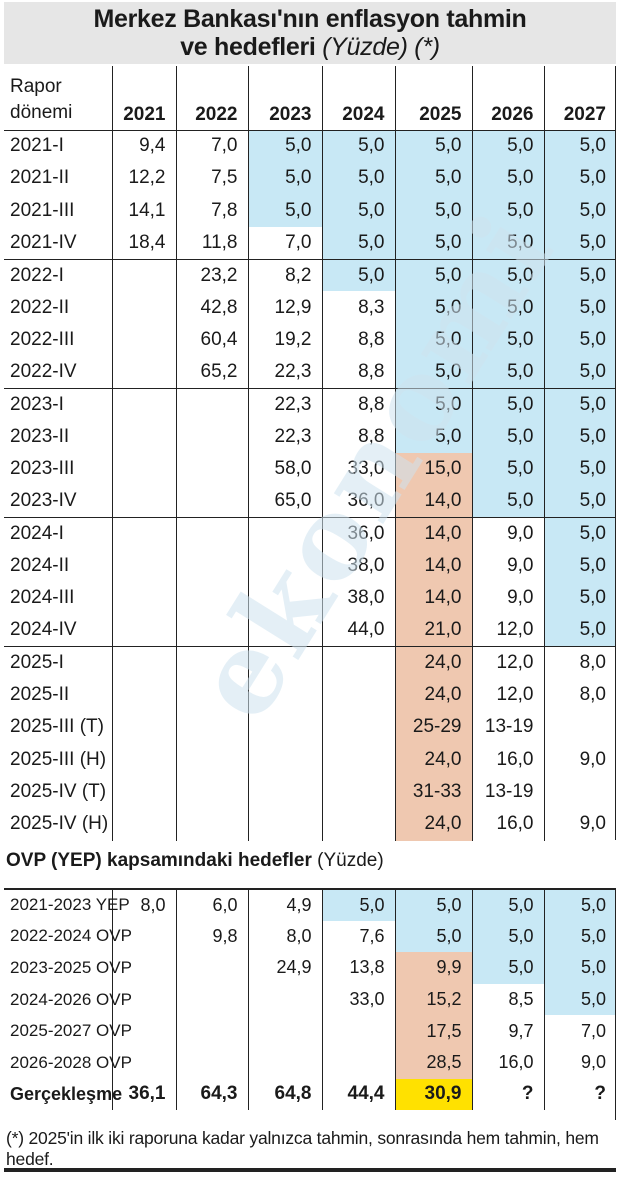  Describe the element at coordinates (310, 1094) in the screenshot. I see `realized-row: Gerçekleşme 36,1 64,3 64,8 44,4 30,9??` at that location.